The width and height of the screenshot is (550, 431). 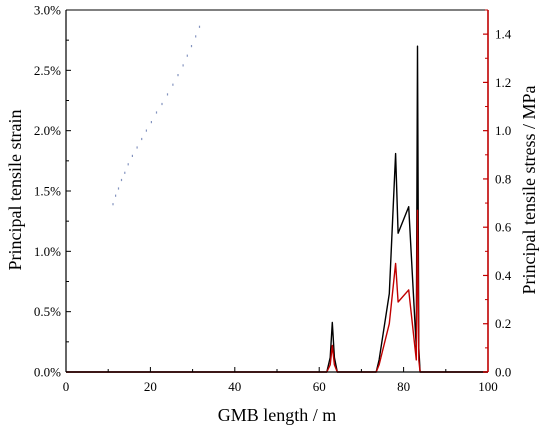 I want to click on left-tick-label: 0.5%, so click(x=47, y=311).